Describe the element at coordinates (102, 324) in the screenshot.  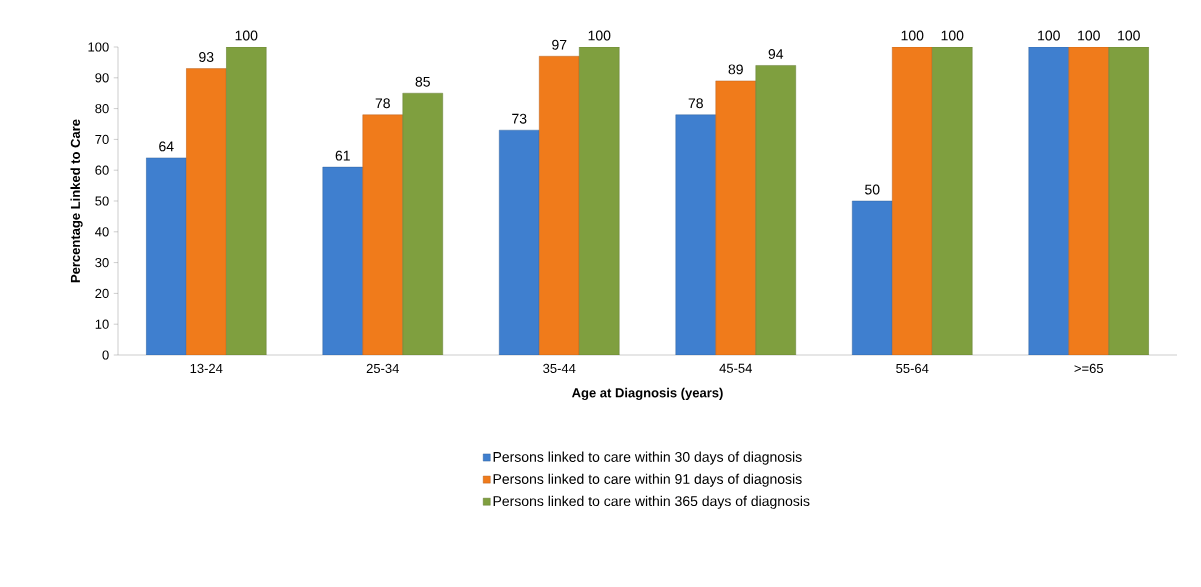
I see `y-tick-label: 10` at that location.